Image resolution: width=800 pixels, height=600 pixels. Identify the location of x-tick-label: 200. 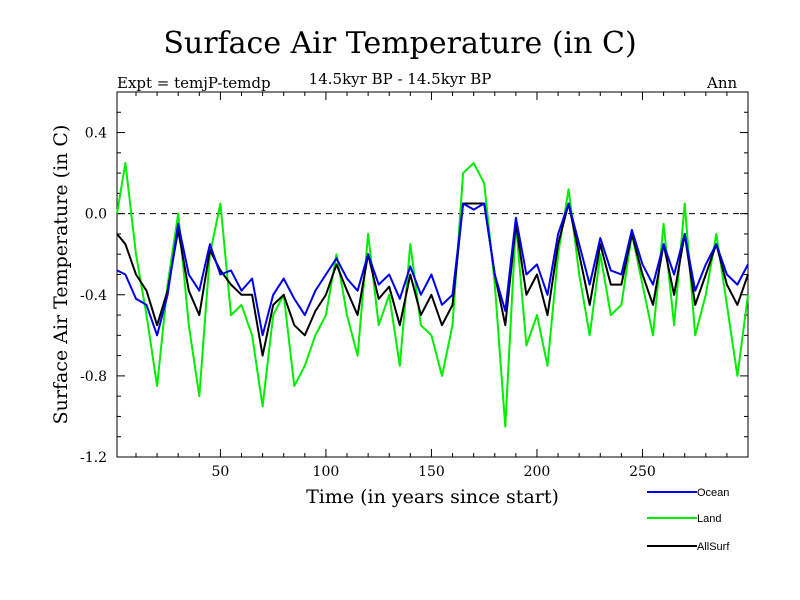
(537, 472).